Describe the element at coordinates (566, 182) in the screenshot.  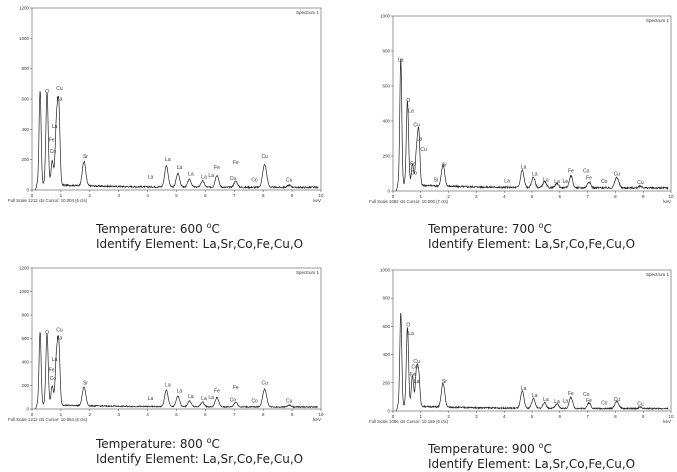
I see `peak-label: Le` at that location.